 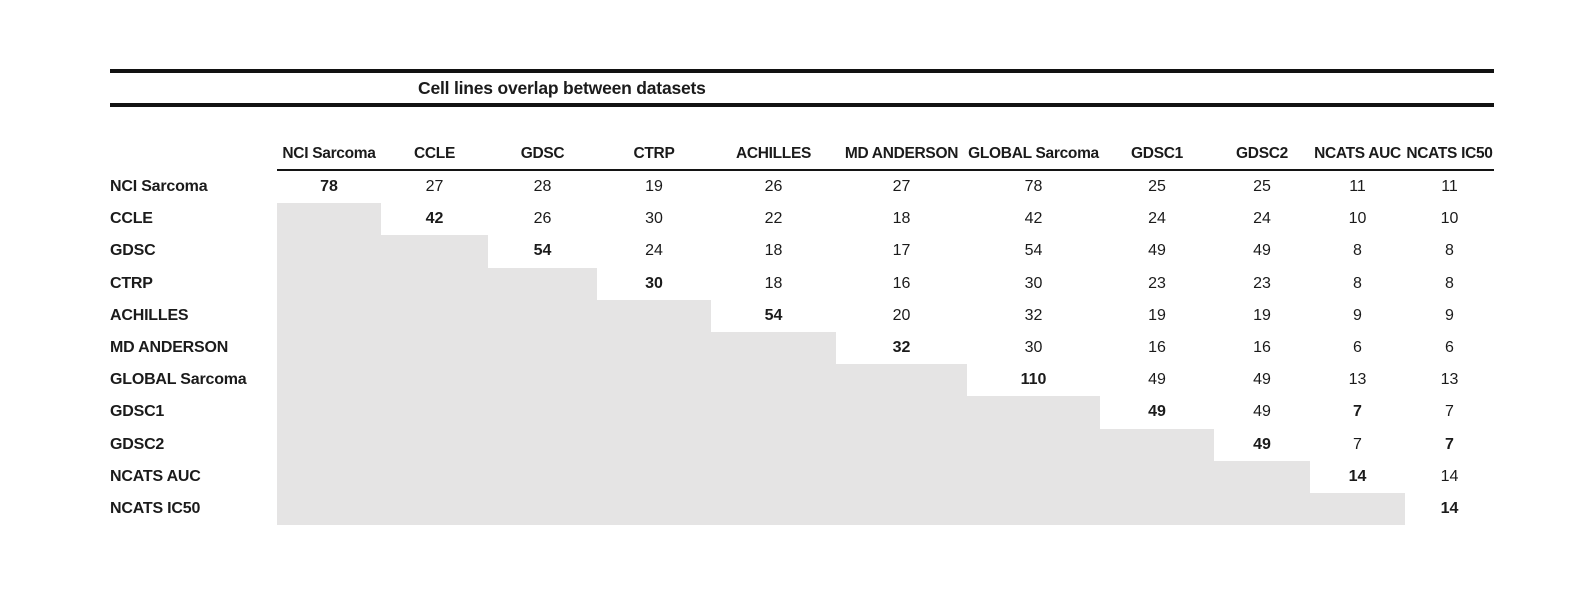 What do you see at coordinates (1033, 219) in the screenshot?
I see `overlap-cell: 42` at bounding box center [1033, 219].